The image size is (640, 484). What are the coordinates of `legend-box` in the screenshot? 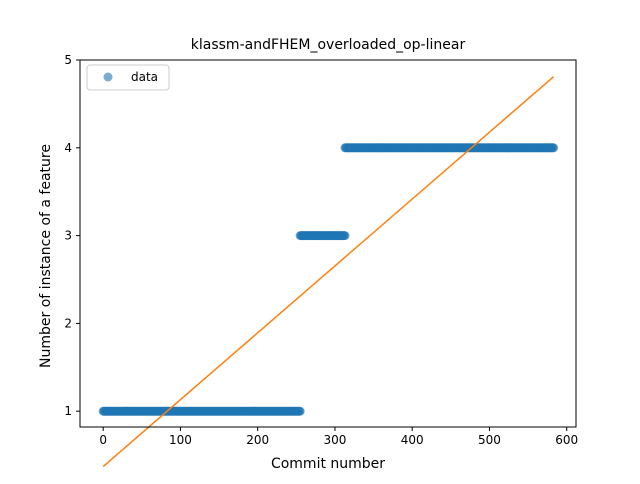 It's located at (128, 77).